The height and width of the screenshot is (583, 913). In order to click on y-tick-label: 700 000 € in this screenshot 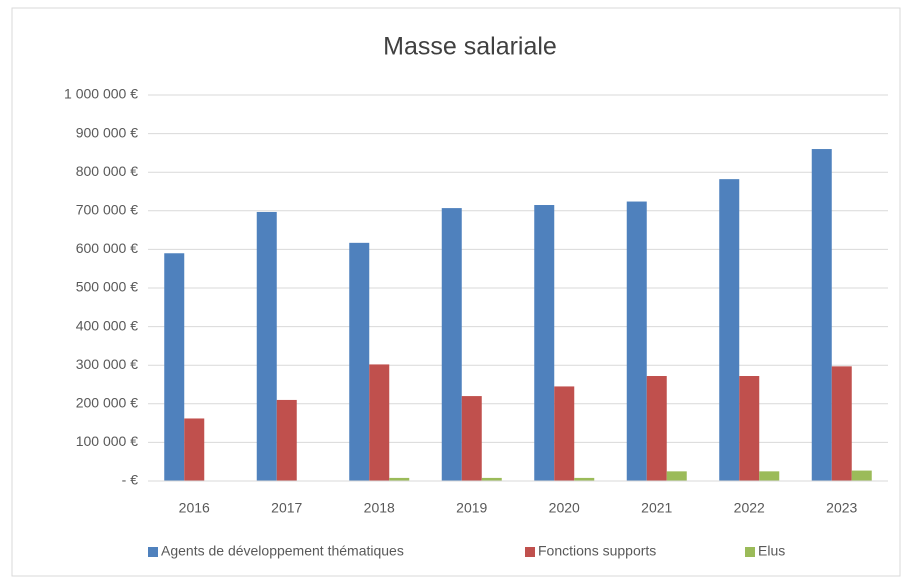, I will do `click(107, 210)`.